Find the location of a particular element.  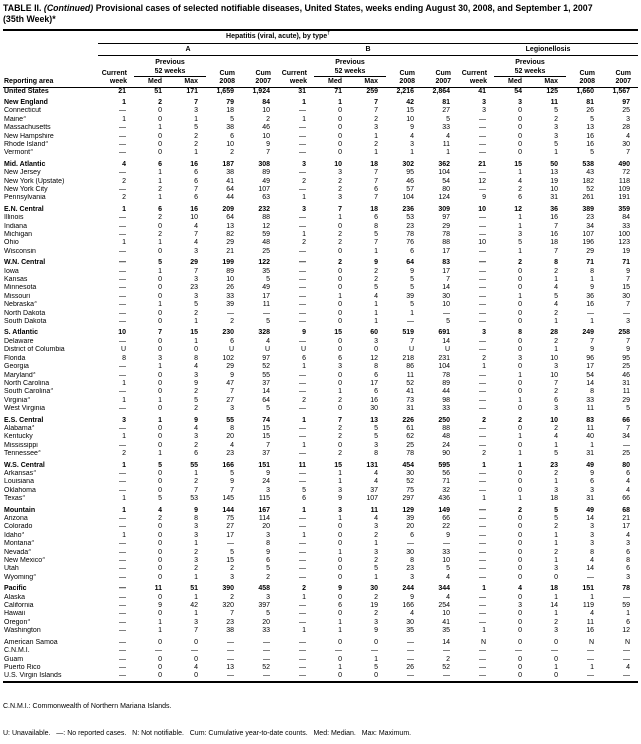

reporting-area-label: West Virginia is located at coordinates (24, 409).